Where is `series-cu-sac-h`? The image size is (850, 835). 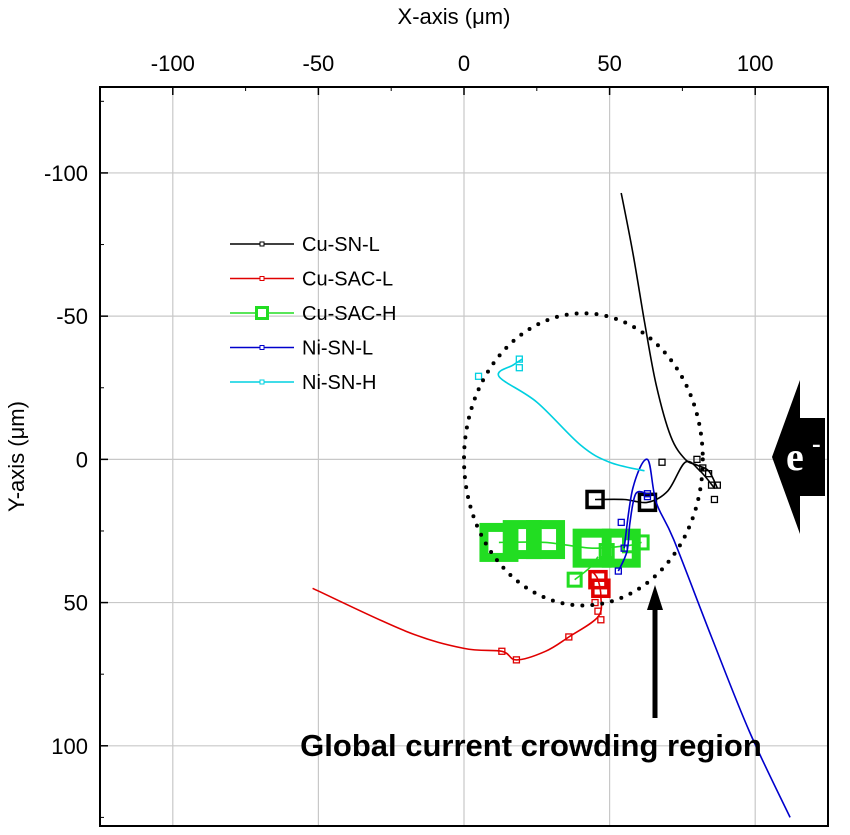
series-cu-sac-h is located at coordinates (564, 554).